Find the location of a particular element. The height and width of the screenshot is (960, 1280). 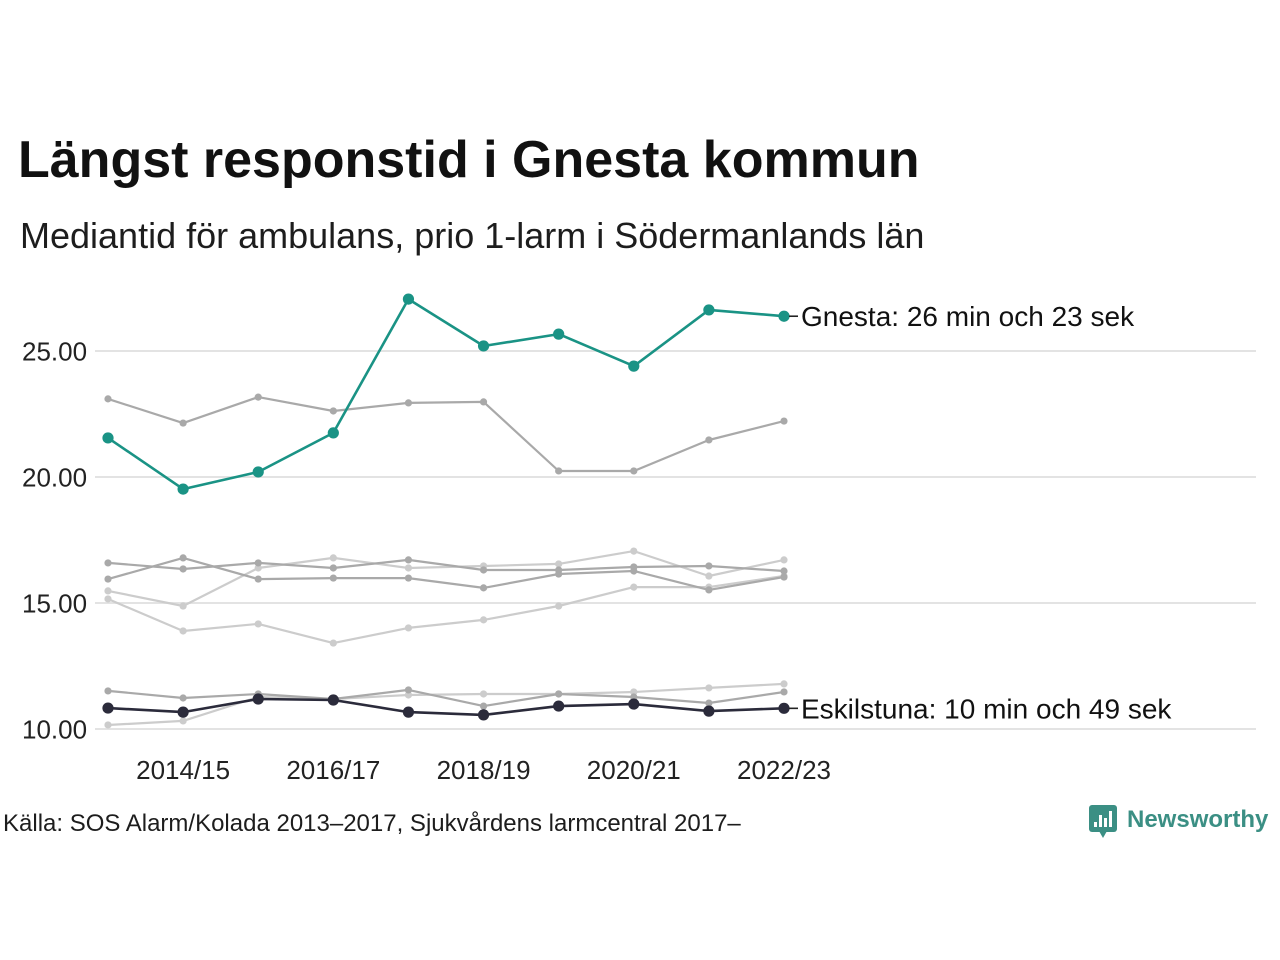

newsworthy-logo-icon is located at coordinates (1103, 822).